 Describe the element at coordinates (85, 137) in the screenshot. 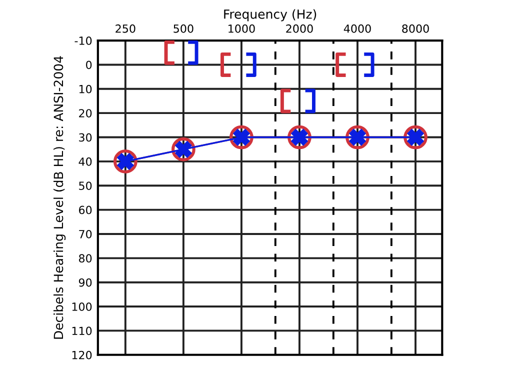

I see `y-tick-label: 30` at that location.